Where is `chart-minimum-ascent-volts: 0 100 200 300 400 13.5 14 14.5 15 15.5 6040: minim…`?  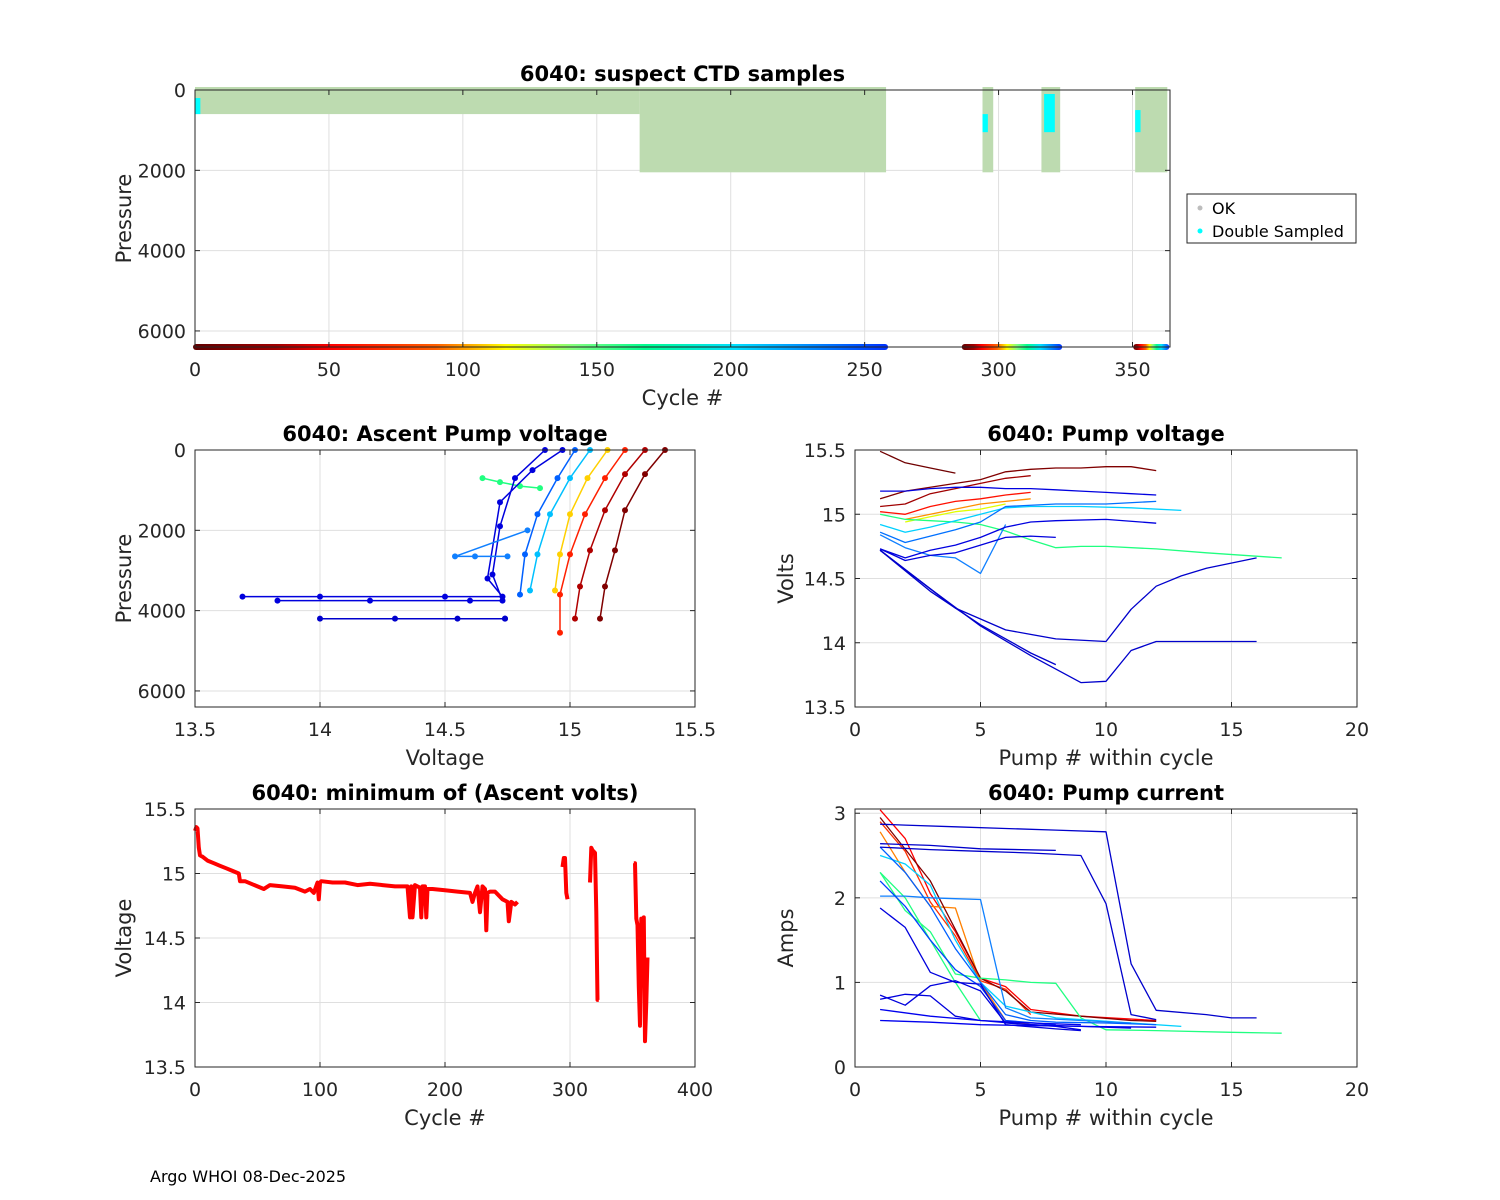
chart-minimum-ascent-volts: 0 100 200 300 400 13.5 14 14.5 15 15.5 6040: minim… is located at coordinates (412, 955).